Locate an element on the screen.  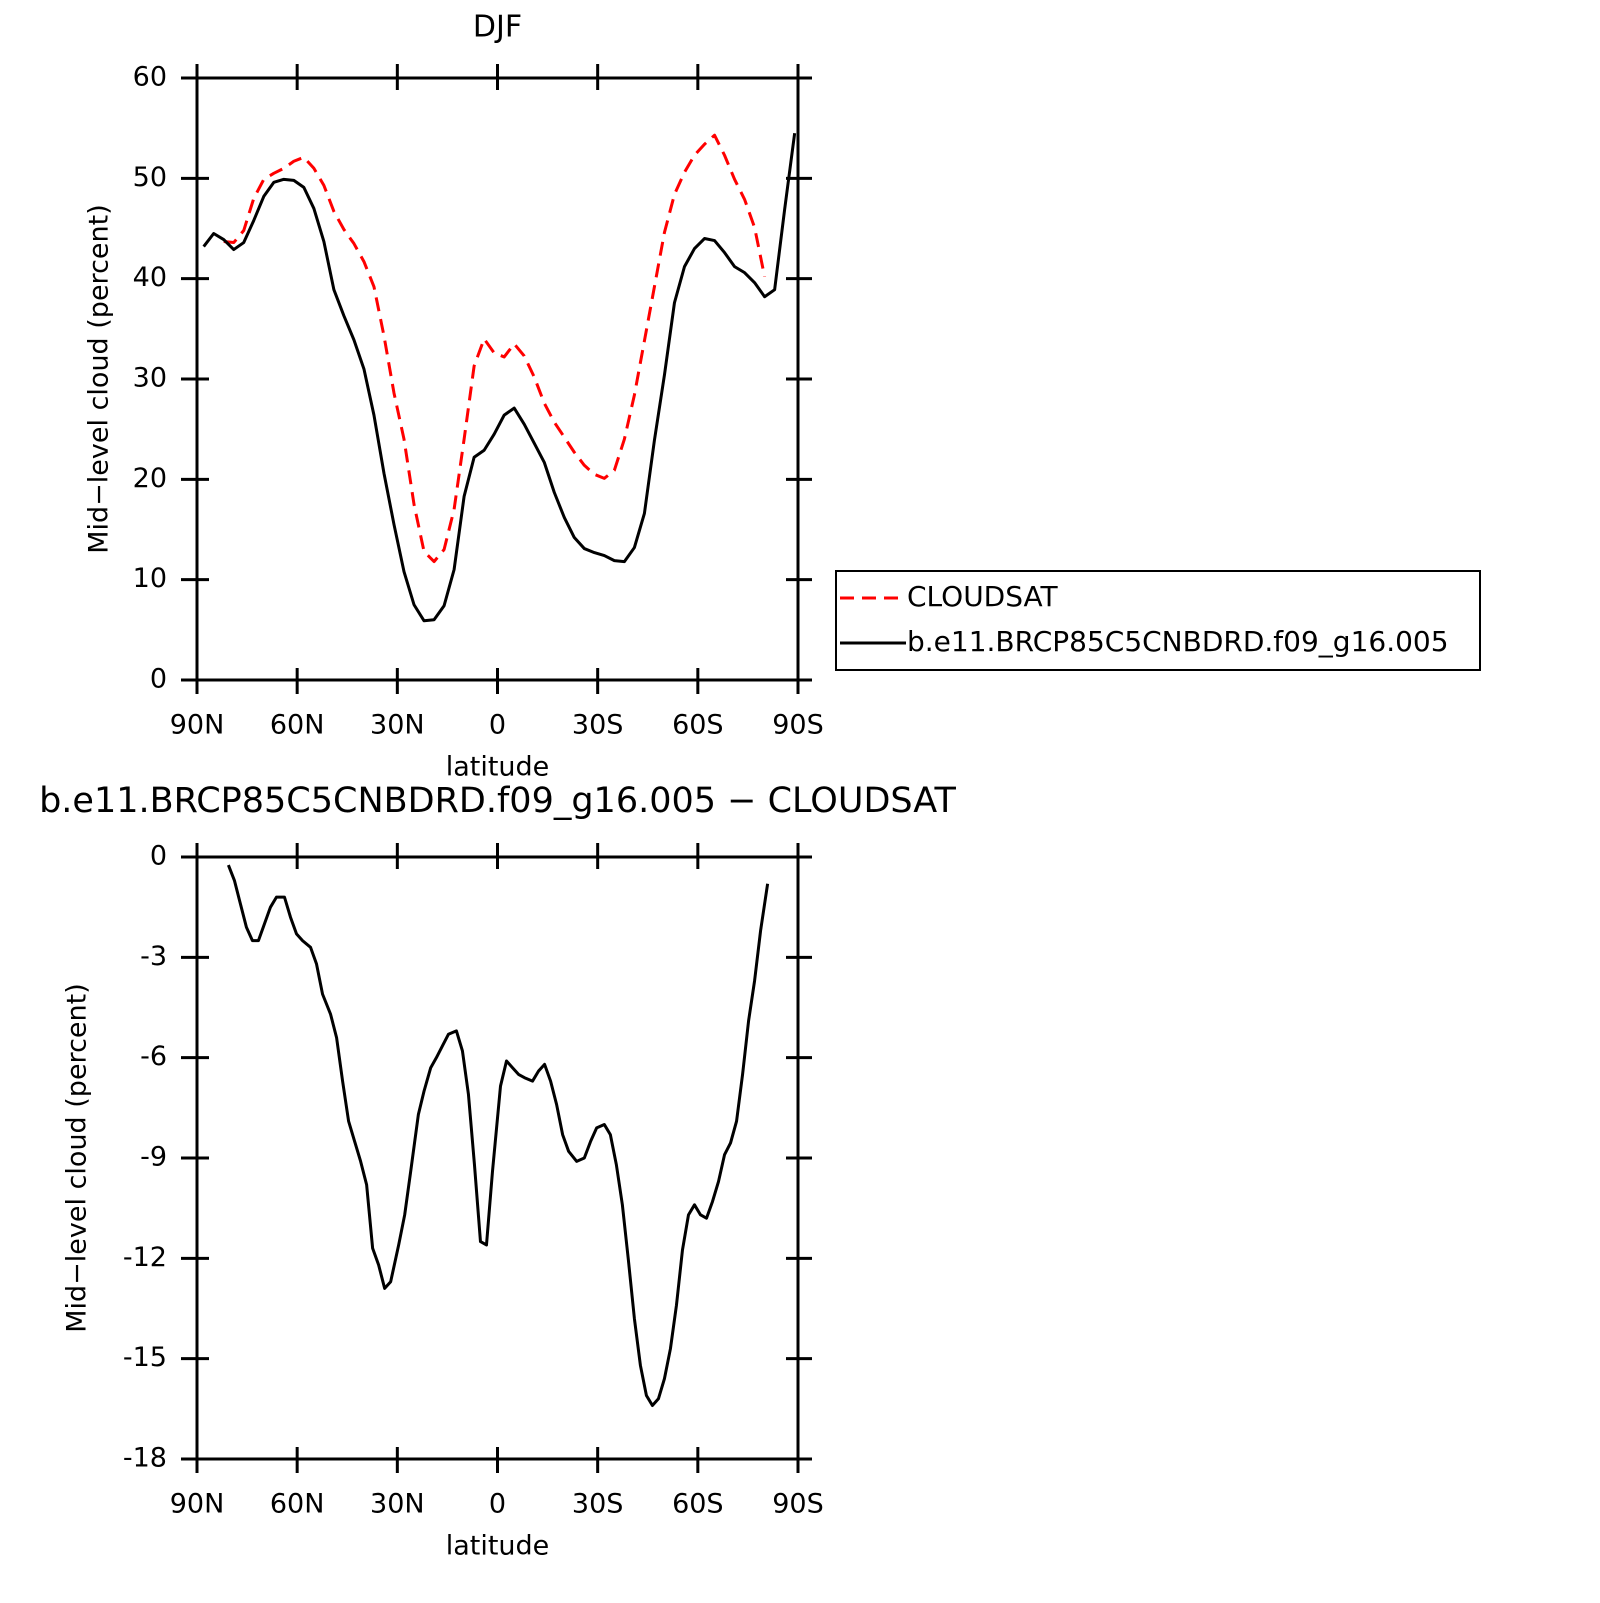
y-tick-label: 30 is located at coordinates (150, 378).